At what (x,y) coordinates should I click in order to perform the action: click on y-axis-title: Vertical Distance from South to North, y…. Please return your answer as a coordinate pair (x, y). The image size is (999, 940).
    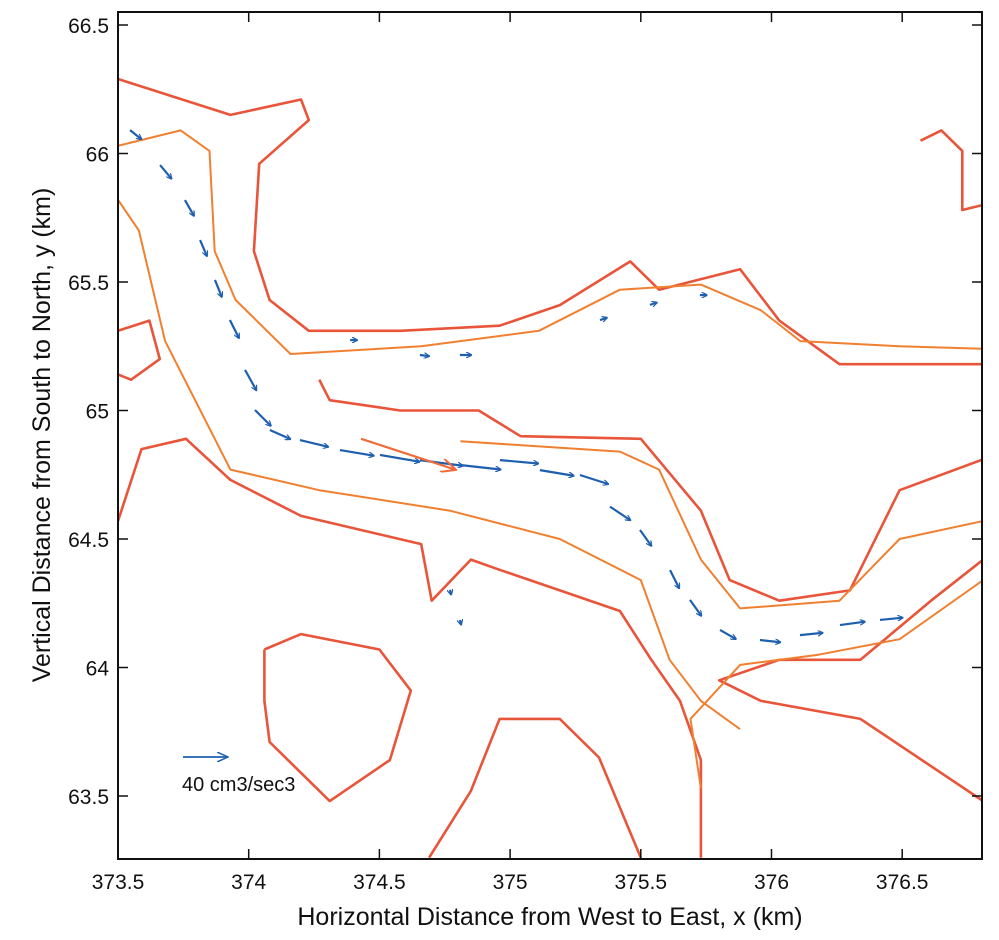
    Looking at the image, I should click on (42, 435).